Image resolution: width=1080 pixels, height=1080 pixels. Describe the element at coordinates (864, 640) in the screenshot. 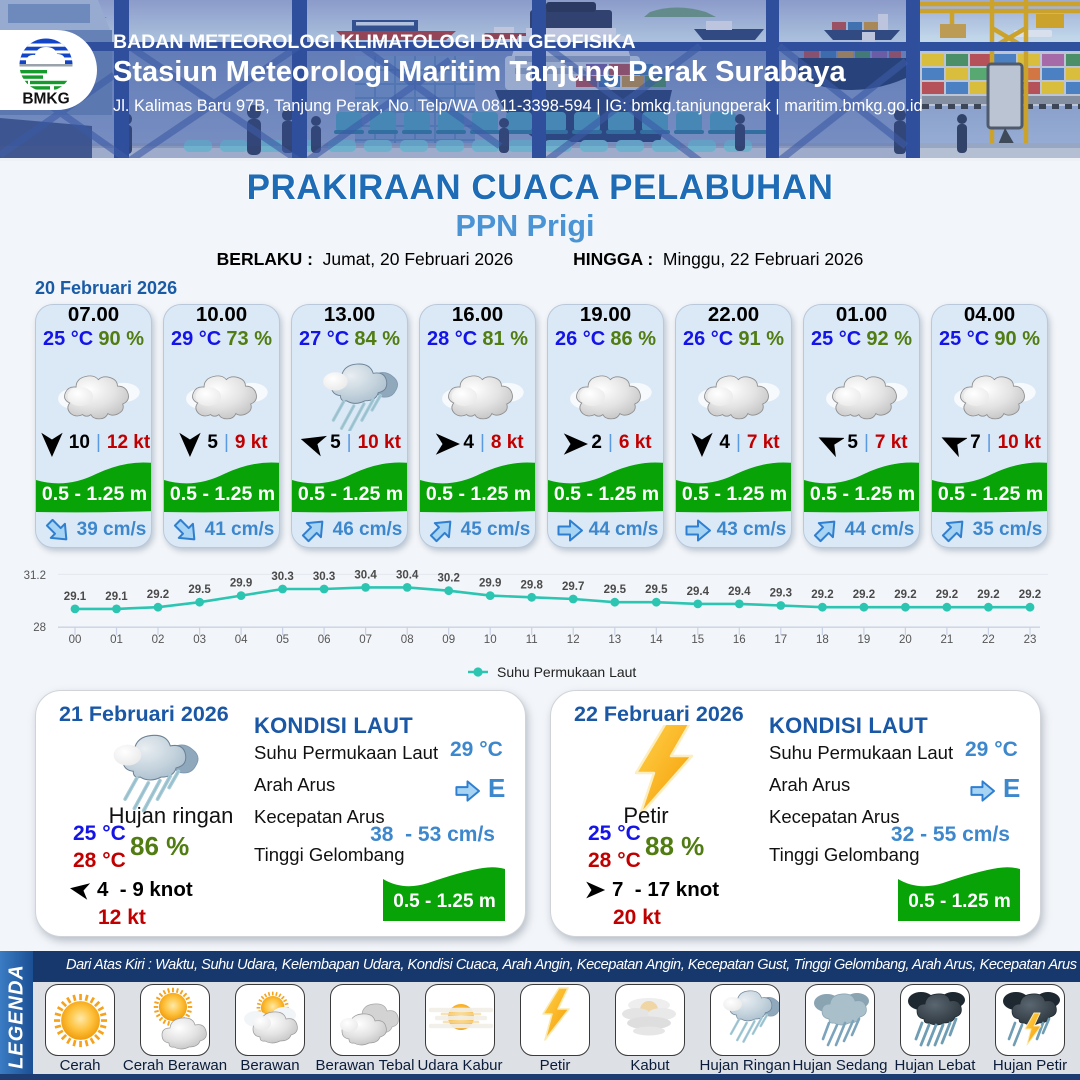

I see `svg-text: 19` at that location.